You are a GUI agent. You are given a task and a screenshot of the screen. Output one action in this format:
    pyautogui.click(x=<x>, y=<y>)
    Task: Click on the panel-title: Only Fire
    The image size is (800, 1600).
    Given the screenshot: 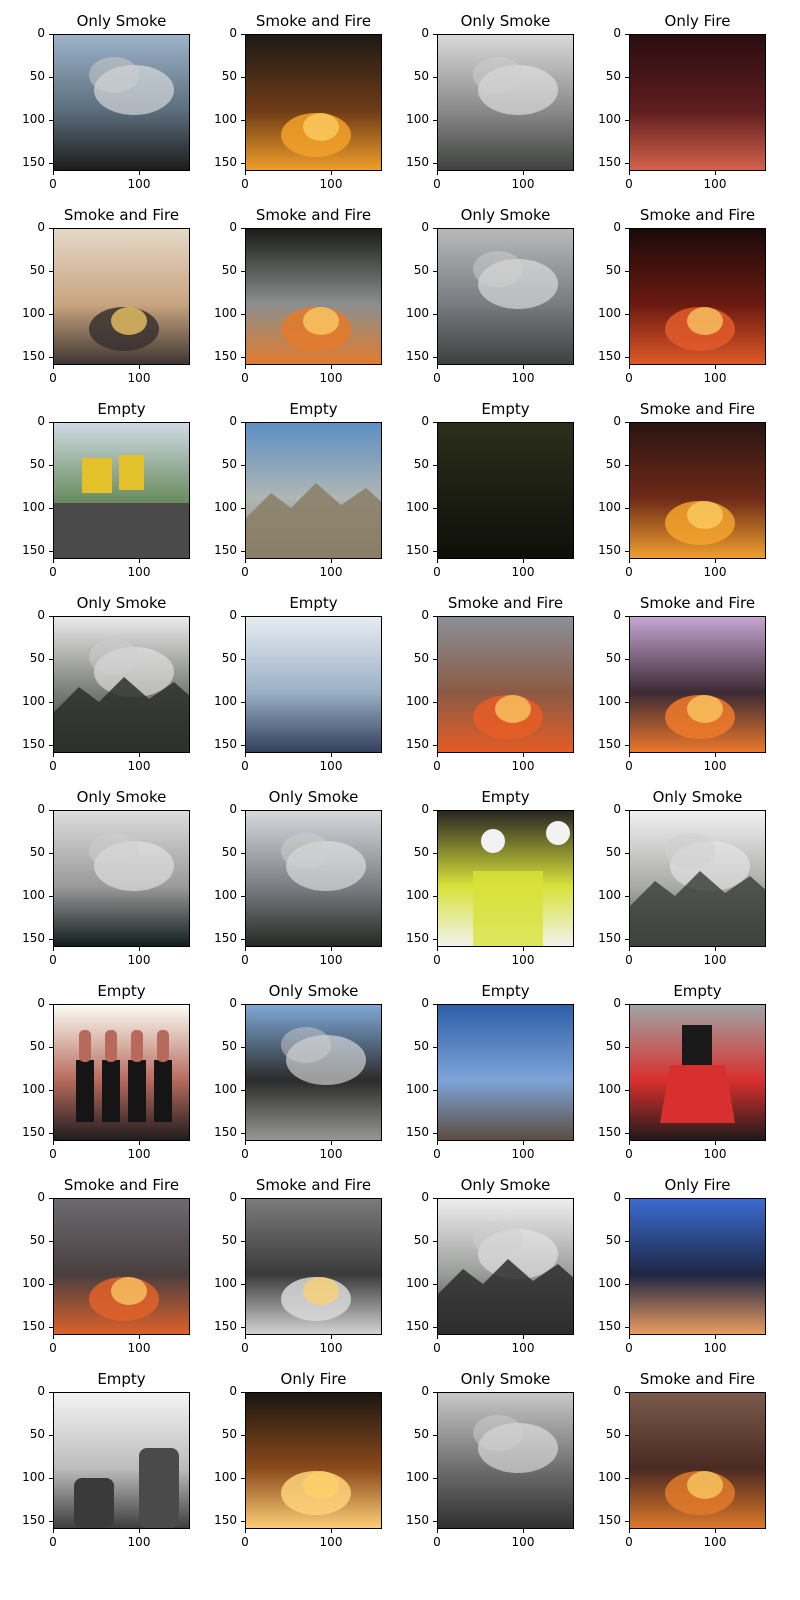 What is the action you would take?
    pyautogui.click(x=697, y=21)
    